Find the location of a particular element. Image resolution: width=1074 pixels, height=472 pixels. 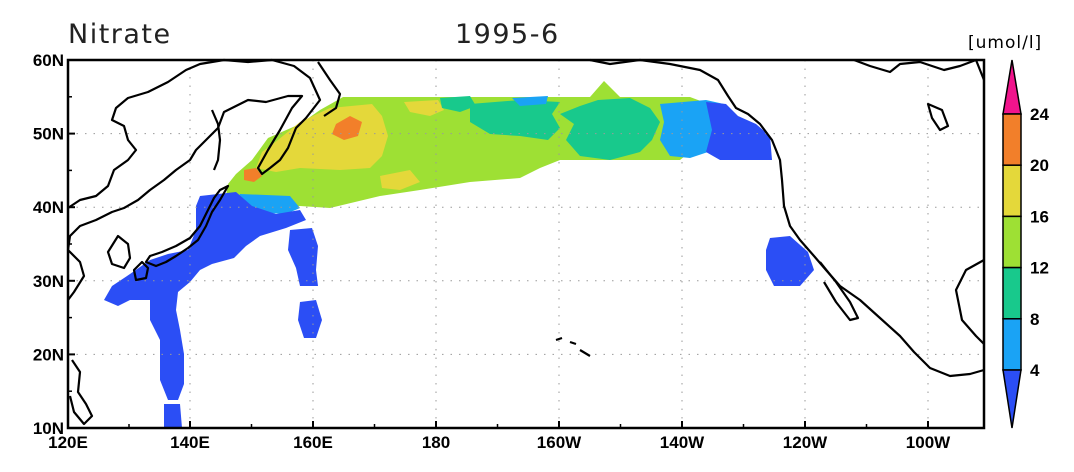

coast-gulf-mexico is located at coordinates (969, 302).